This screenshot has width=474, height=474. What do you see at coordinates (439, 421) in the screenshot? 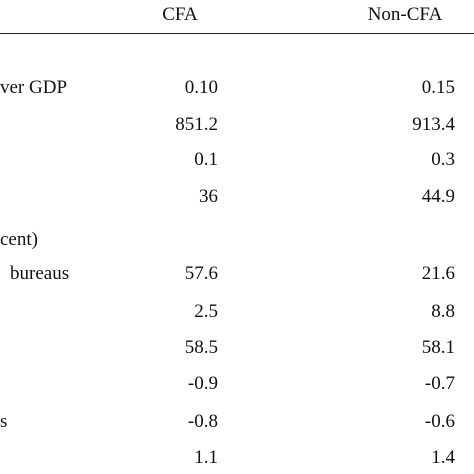
I see `cell-value: -0.6` at bounding box center [439, 421].